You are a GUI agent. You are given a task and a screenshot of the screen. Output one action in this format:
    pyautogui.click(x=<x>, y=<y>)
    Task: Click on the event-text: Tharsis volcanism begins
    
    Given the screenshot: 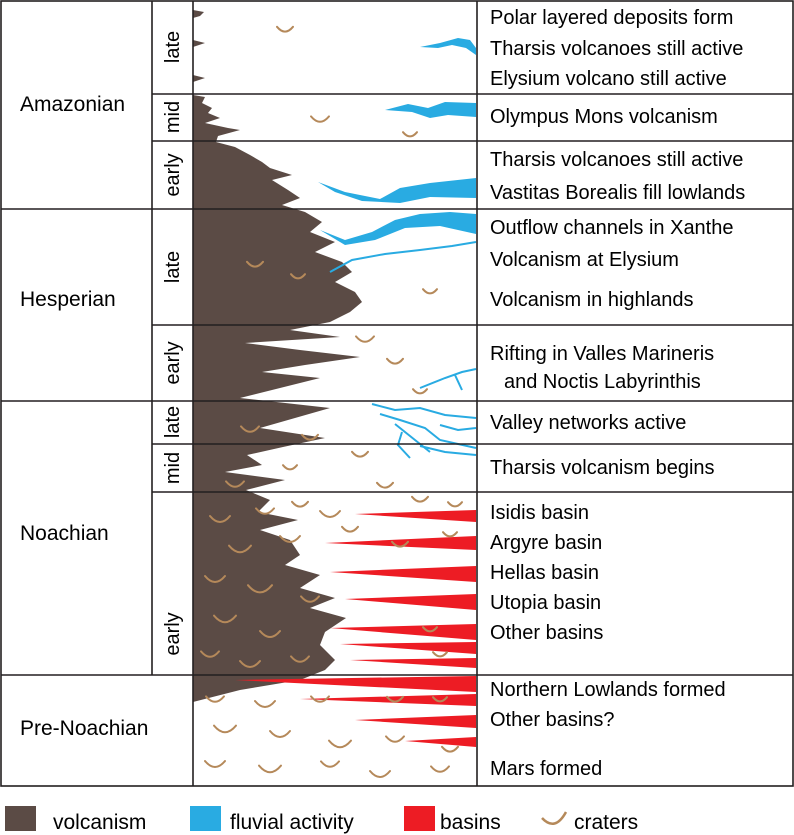 What is the action you would take?
    pyautogui.click(x=602, y=468)
    